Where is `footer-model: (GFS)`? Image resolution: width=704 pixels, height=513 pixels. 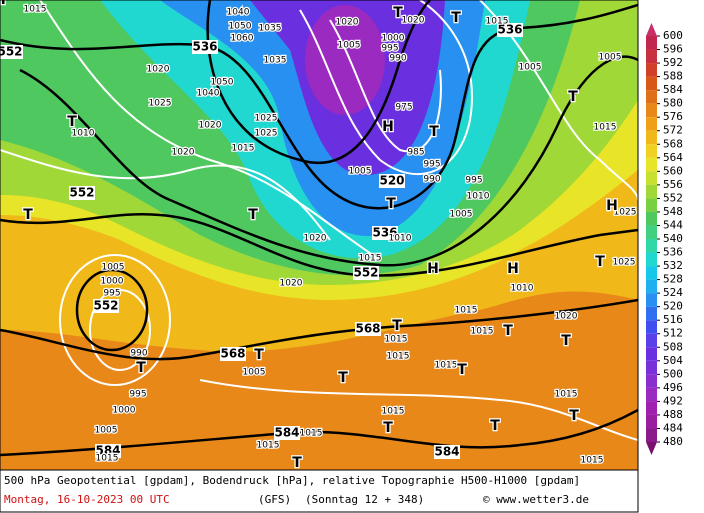 footer-model: (GFS) is located at coordinates (274, 499).